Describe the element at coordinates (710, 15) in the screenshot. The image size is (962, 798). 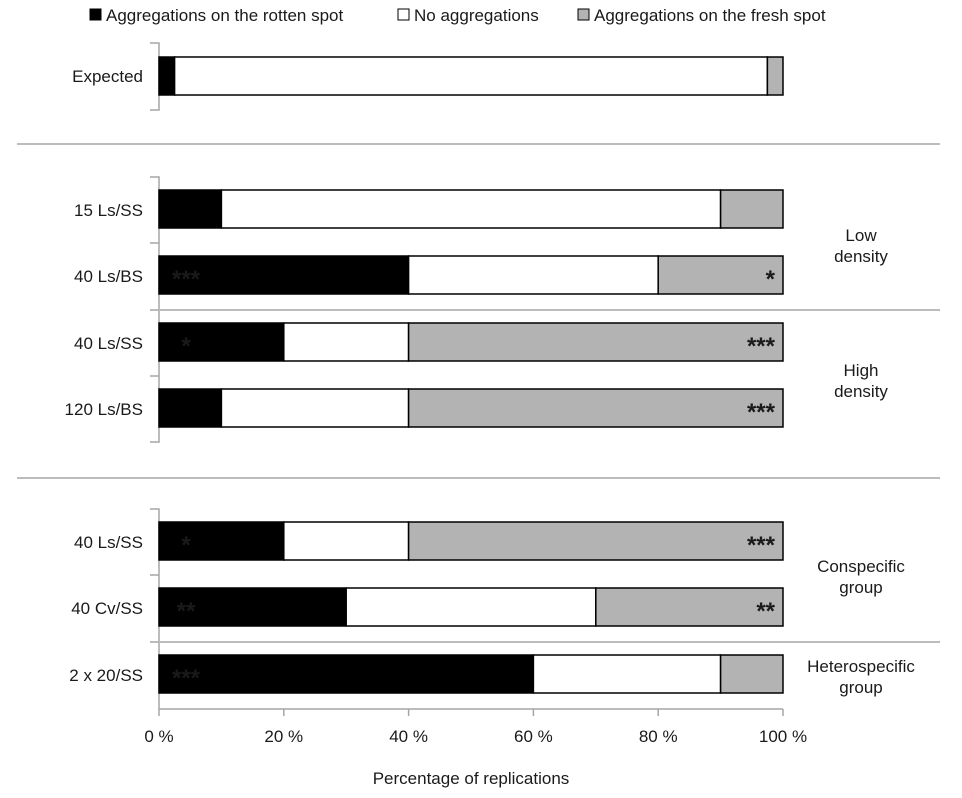
I see `legend-label-fresh: Aggregations on the fresh spot` at that location.